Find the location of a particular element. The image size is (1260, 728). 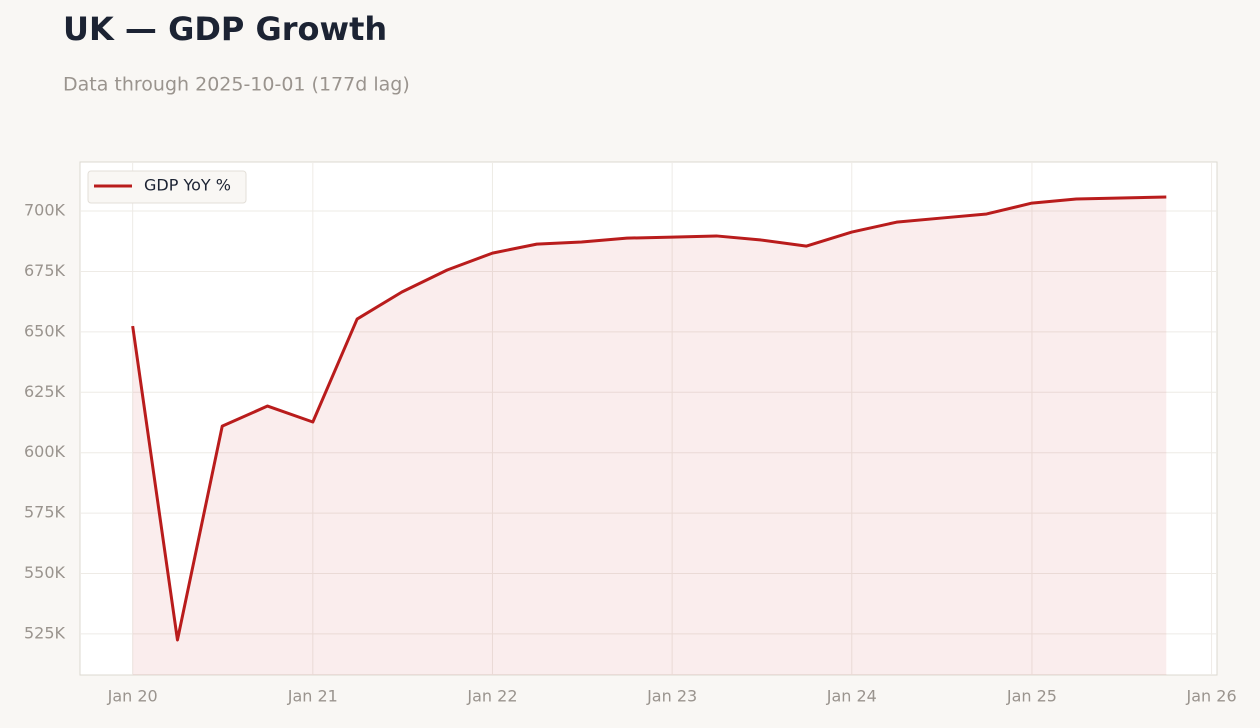

x-tick-label: Jan 20 is located at coordinates (132, 696).